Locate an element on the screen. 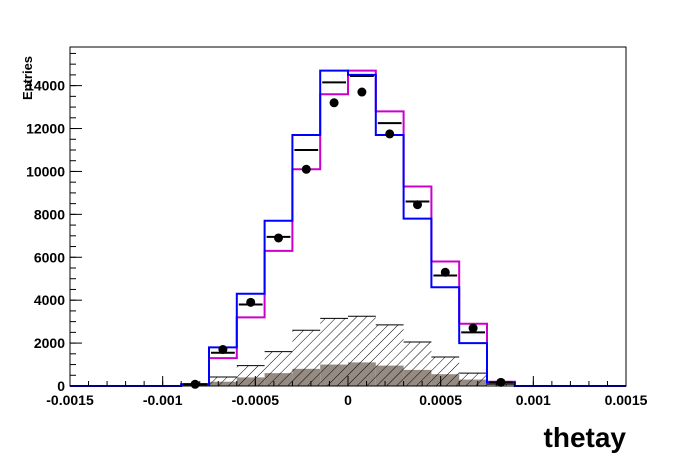 The width and height of the screenshot is (696, 472). x-tick-label: 0.0015 is located at coordinates (626, 400).